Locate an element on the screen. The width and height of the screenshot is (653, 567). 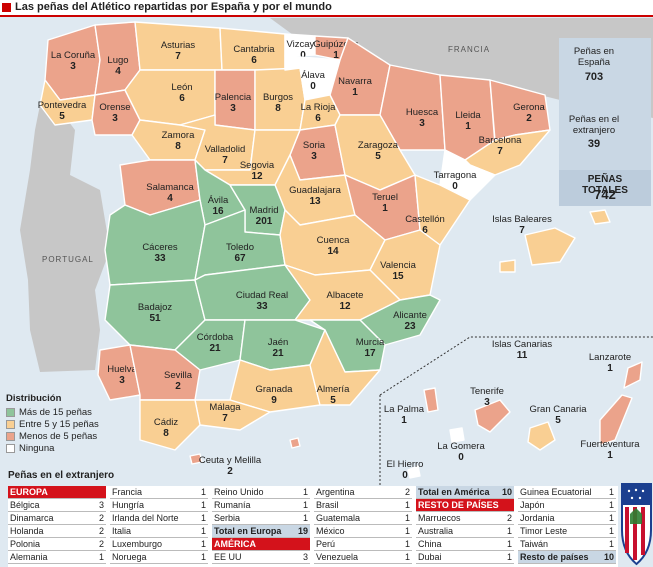
island-label: El Hierro is located at coordinates (405, 464).